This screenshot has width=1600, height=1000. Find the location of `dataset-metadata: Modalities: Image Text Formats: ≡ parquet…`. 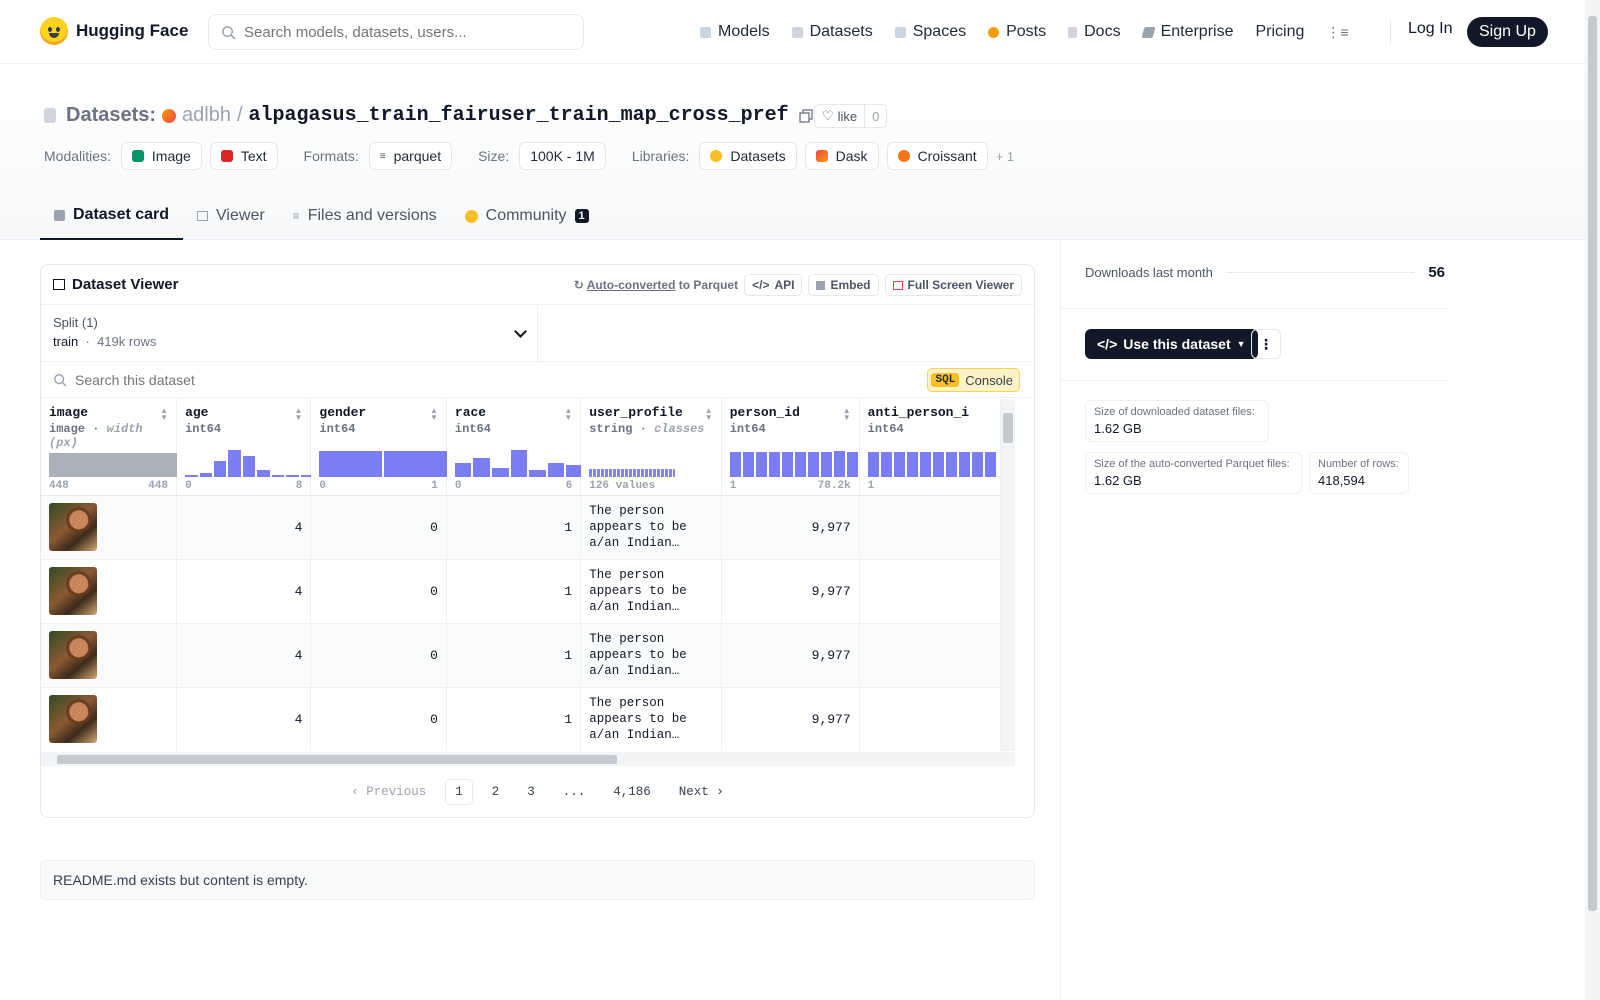

dataset-metadata: Modalities: Image Text Formats: ≡ parquet… is located at coordinates (529, 156).